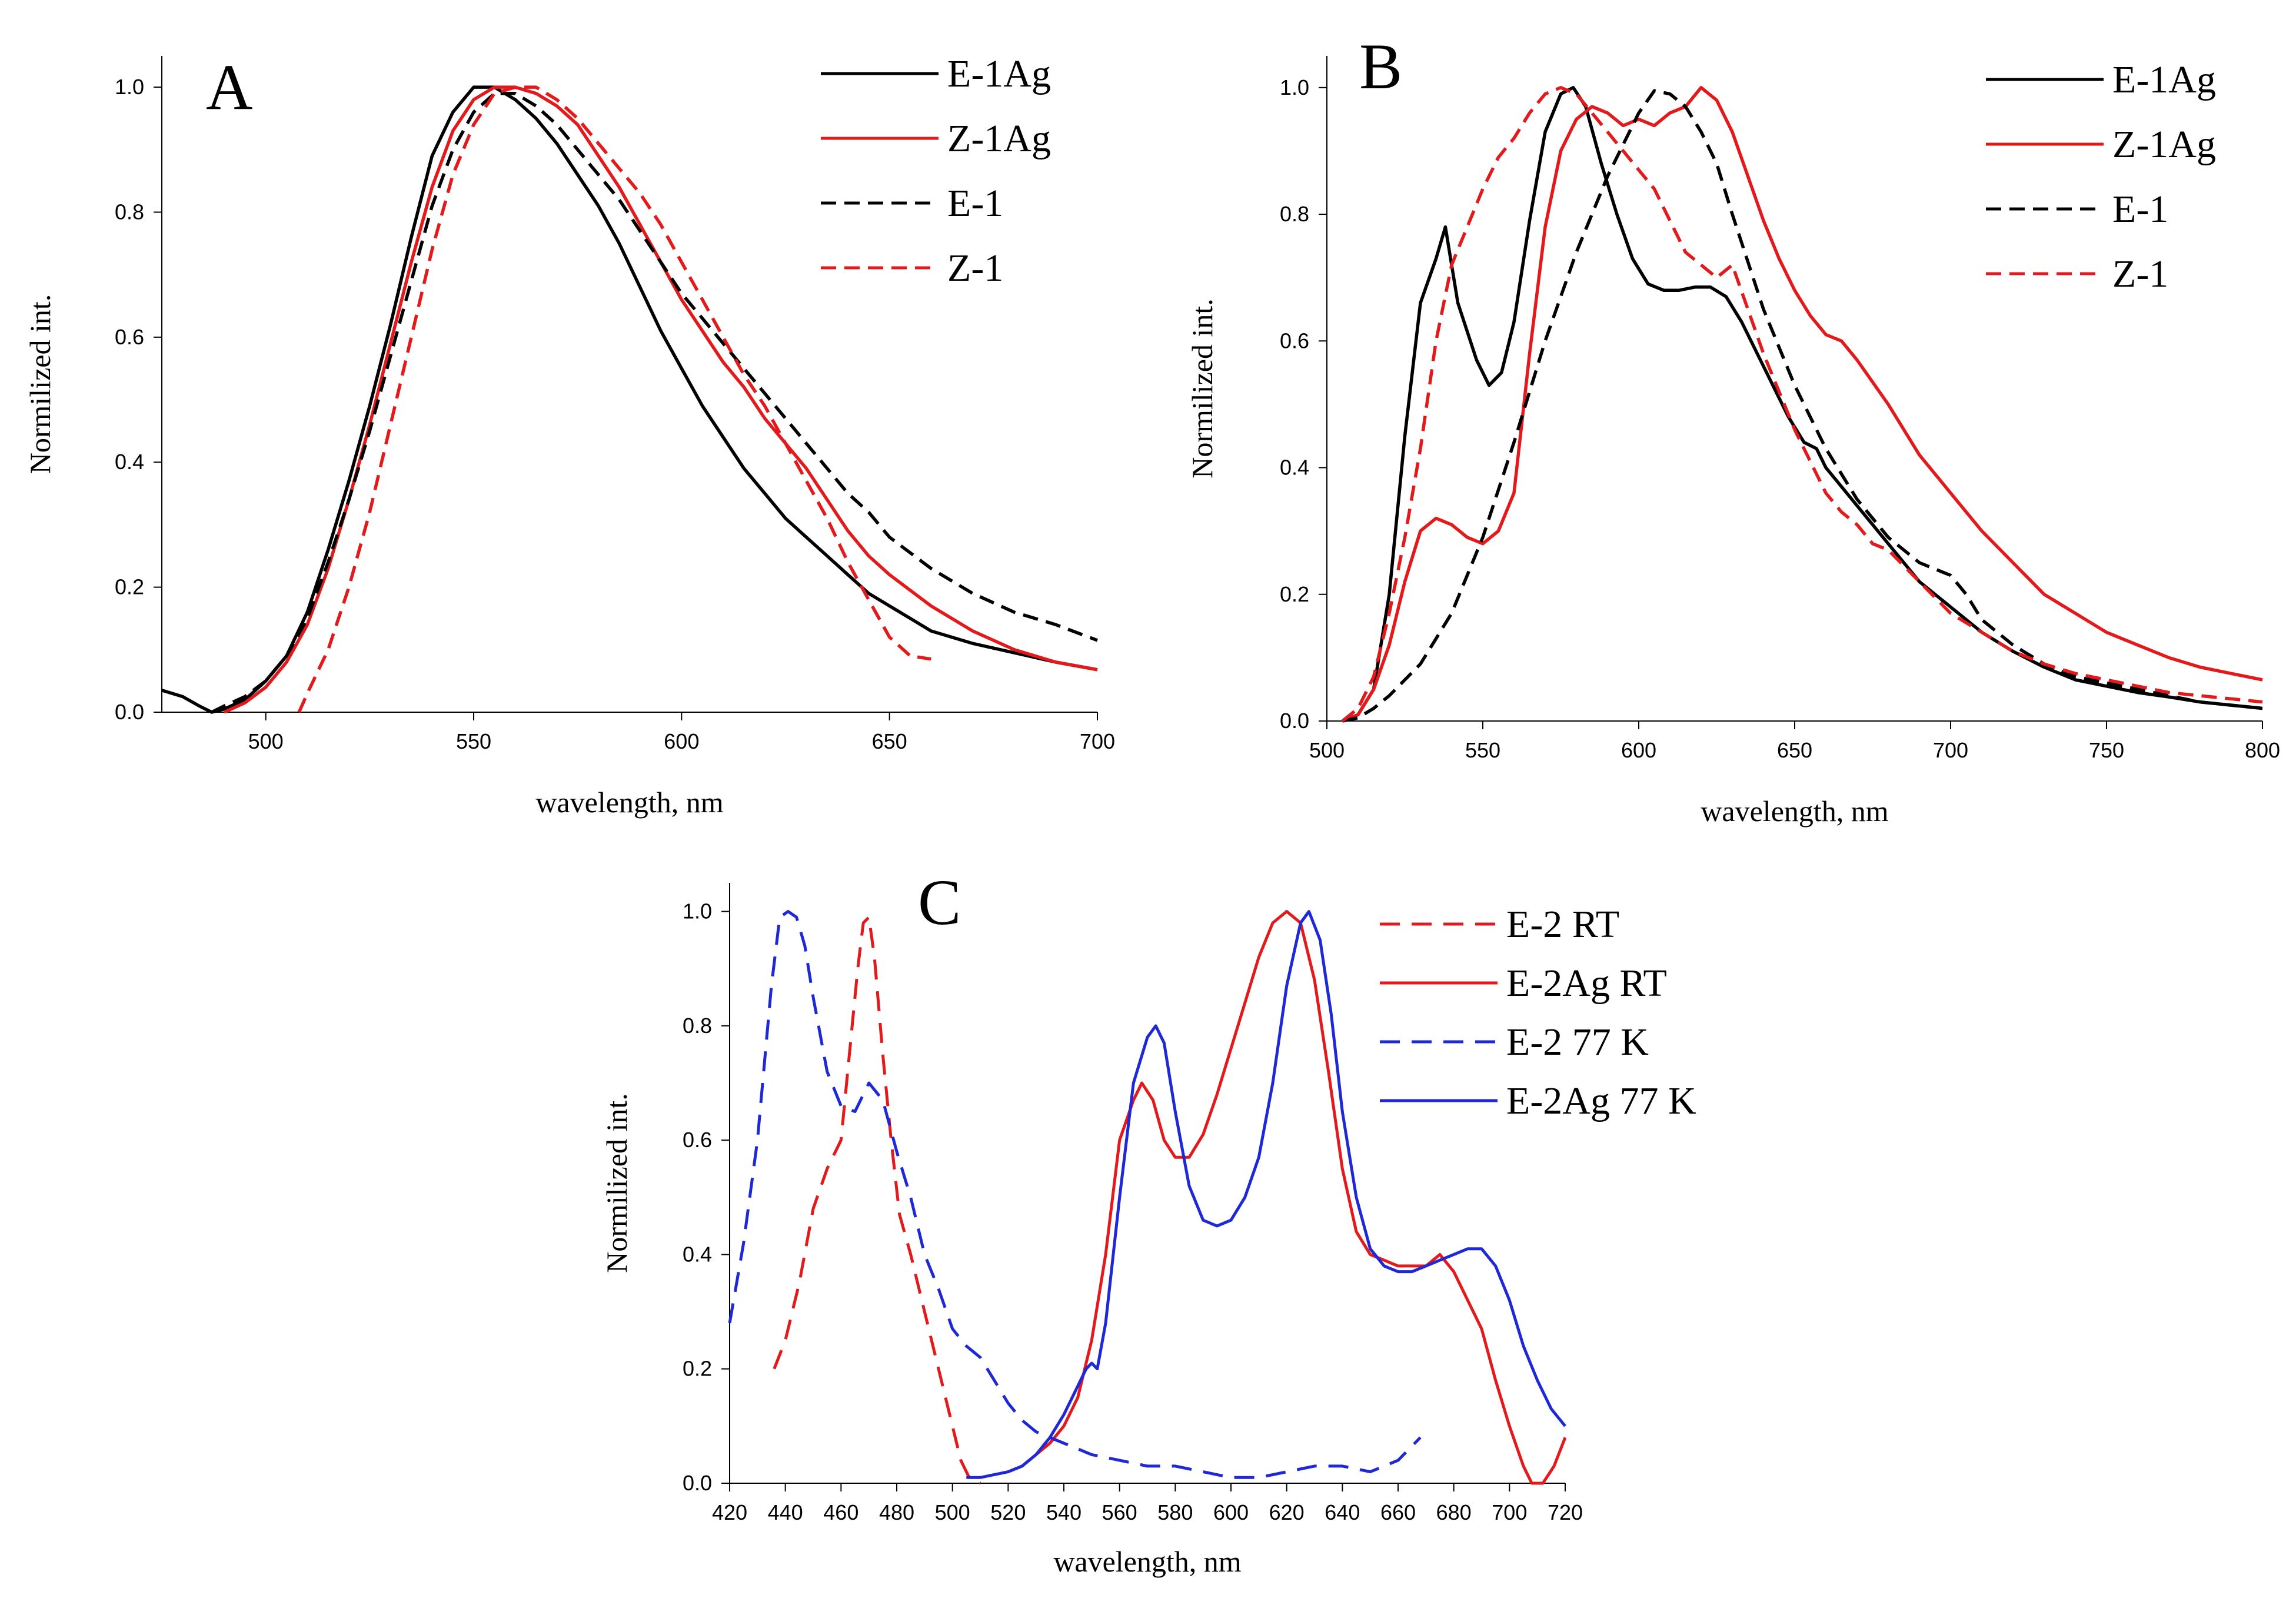 The height and width of the screenshot is (1598, 2296). I want to click on panel-letter: B, so click(1381, 66).